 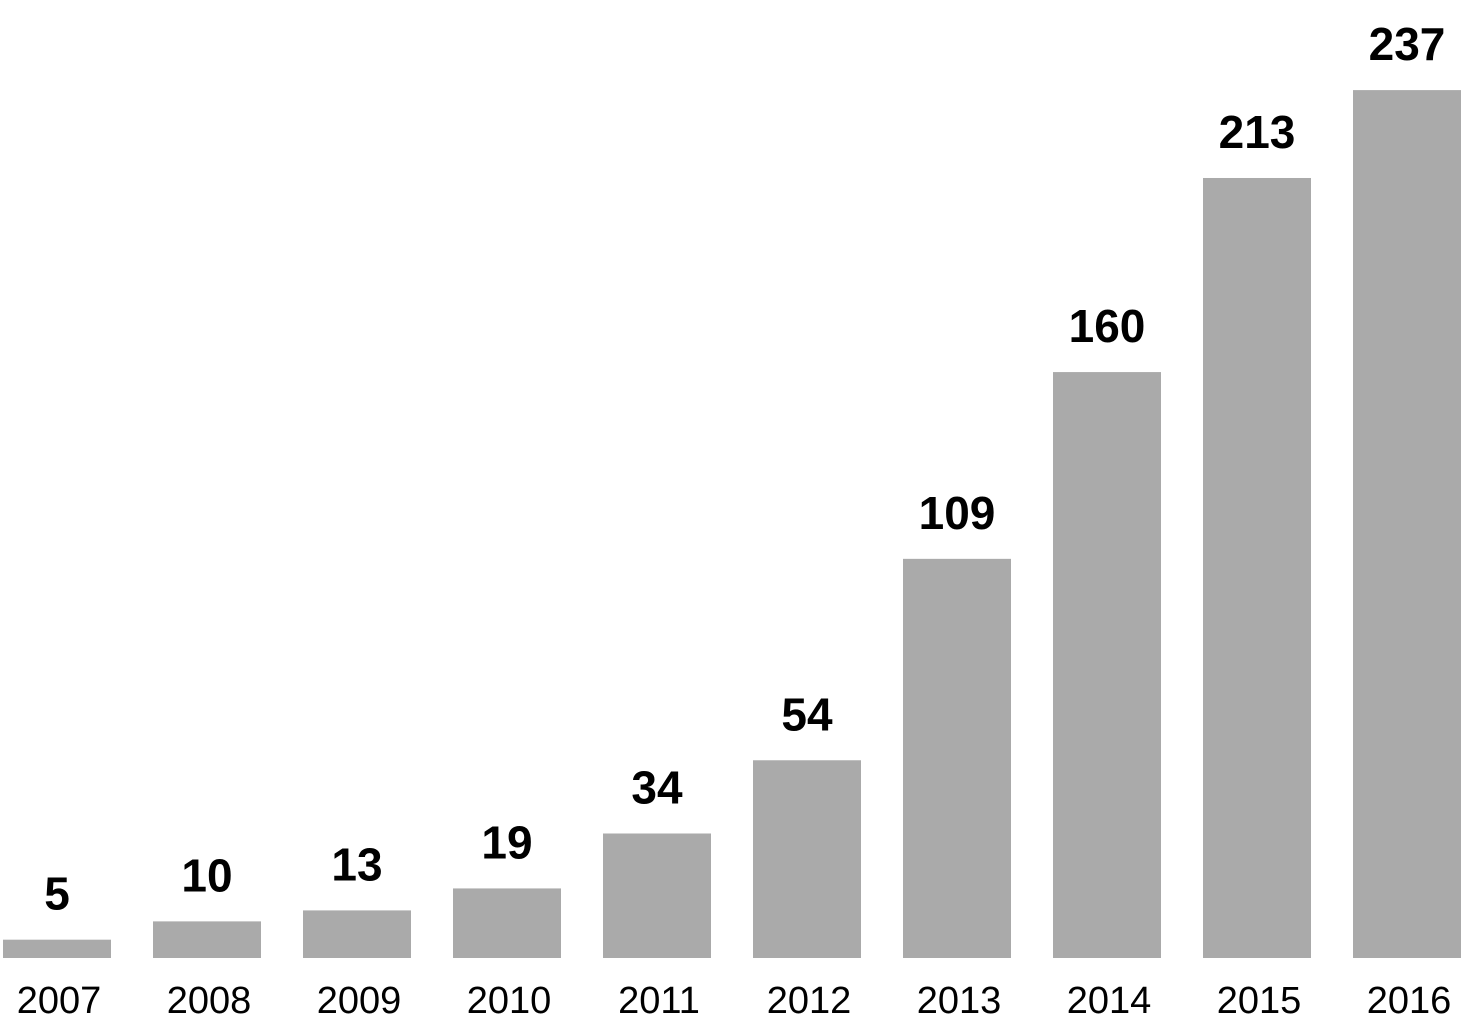 What do you see at coordinates (1407, 44) in the screenshot?
I see `value-label-2016: 237` at bounding box center [1407, 44].